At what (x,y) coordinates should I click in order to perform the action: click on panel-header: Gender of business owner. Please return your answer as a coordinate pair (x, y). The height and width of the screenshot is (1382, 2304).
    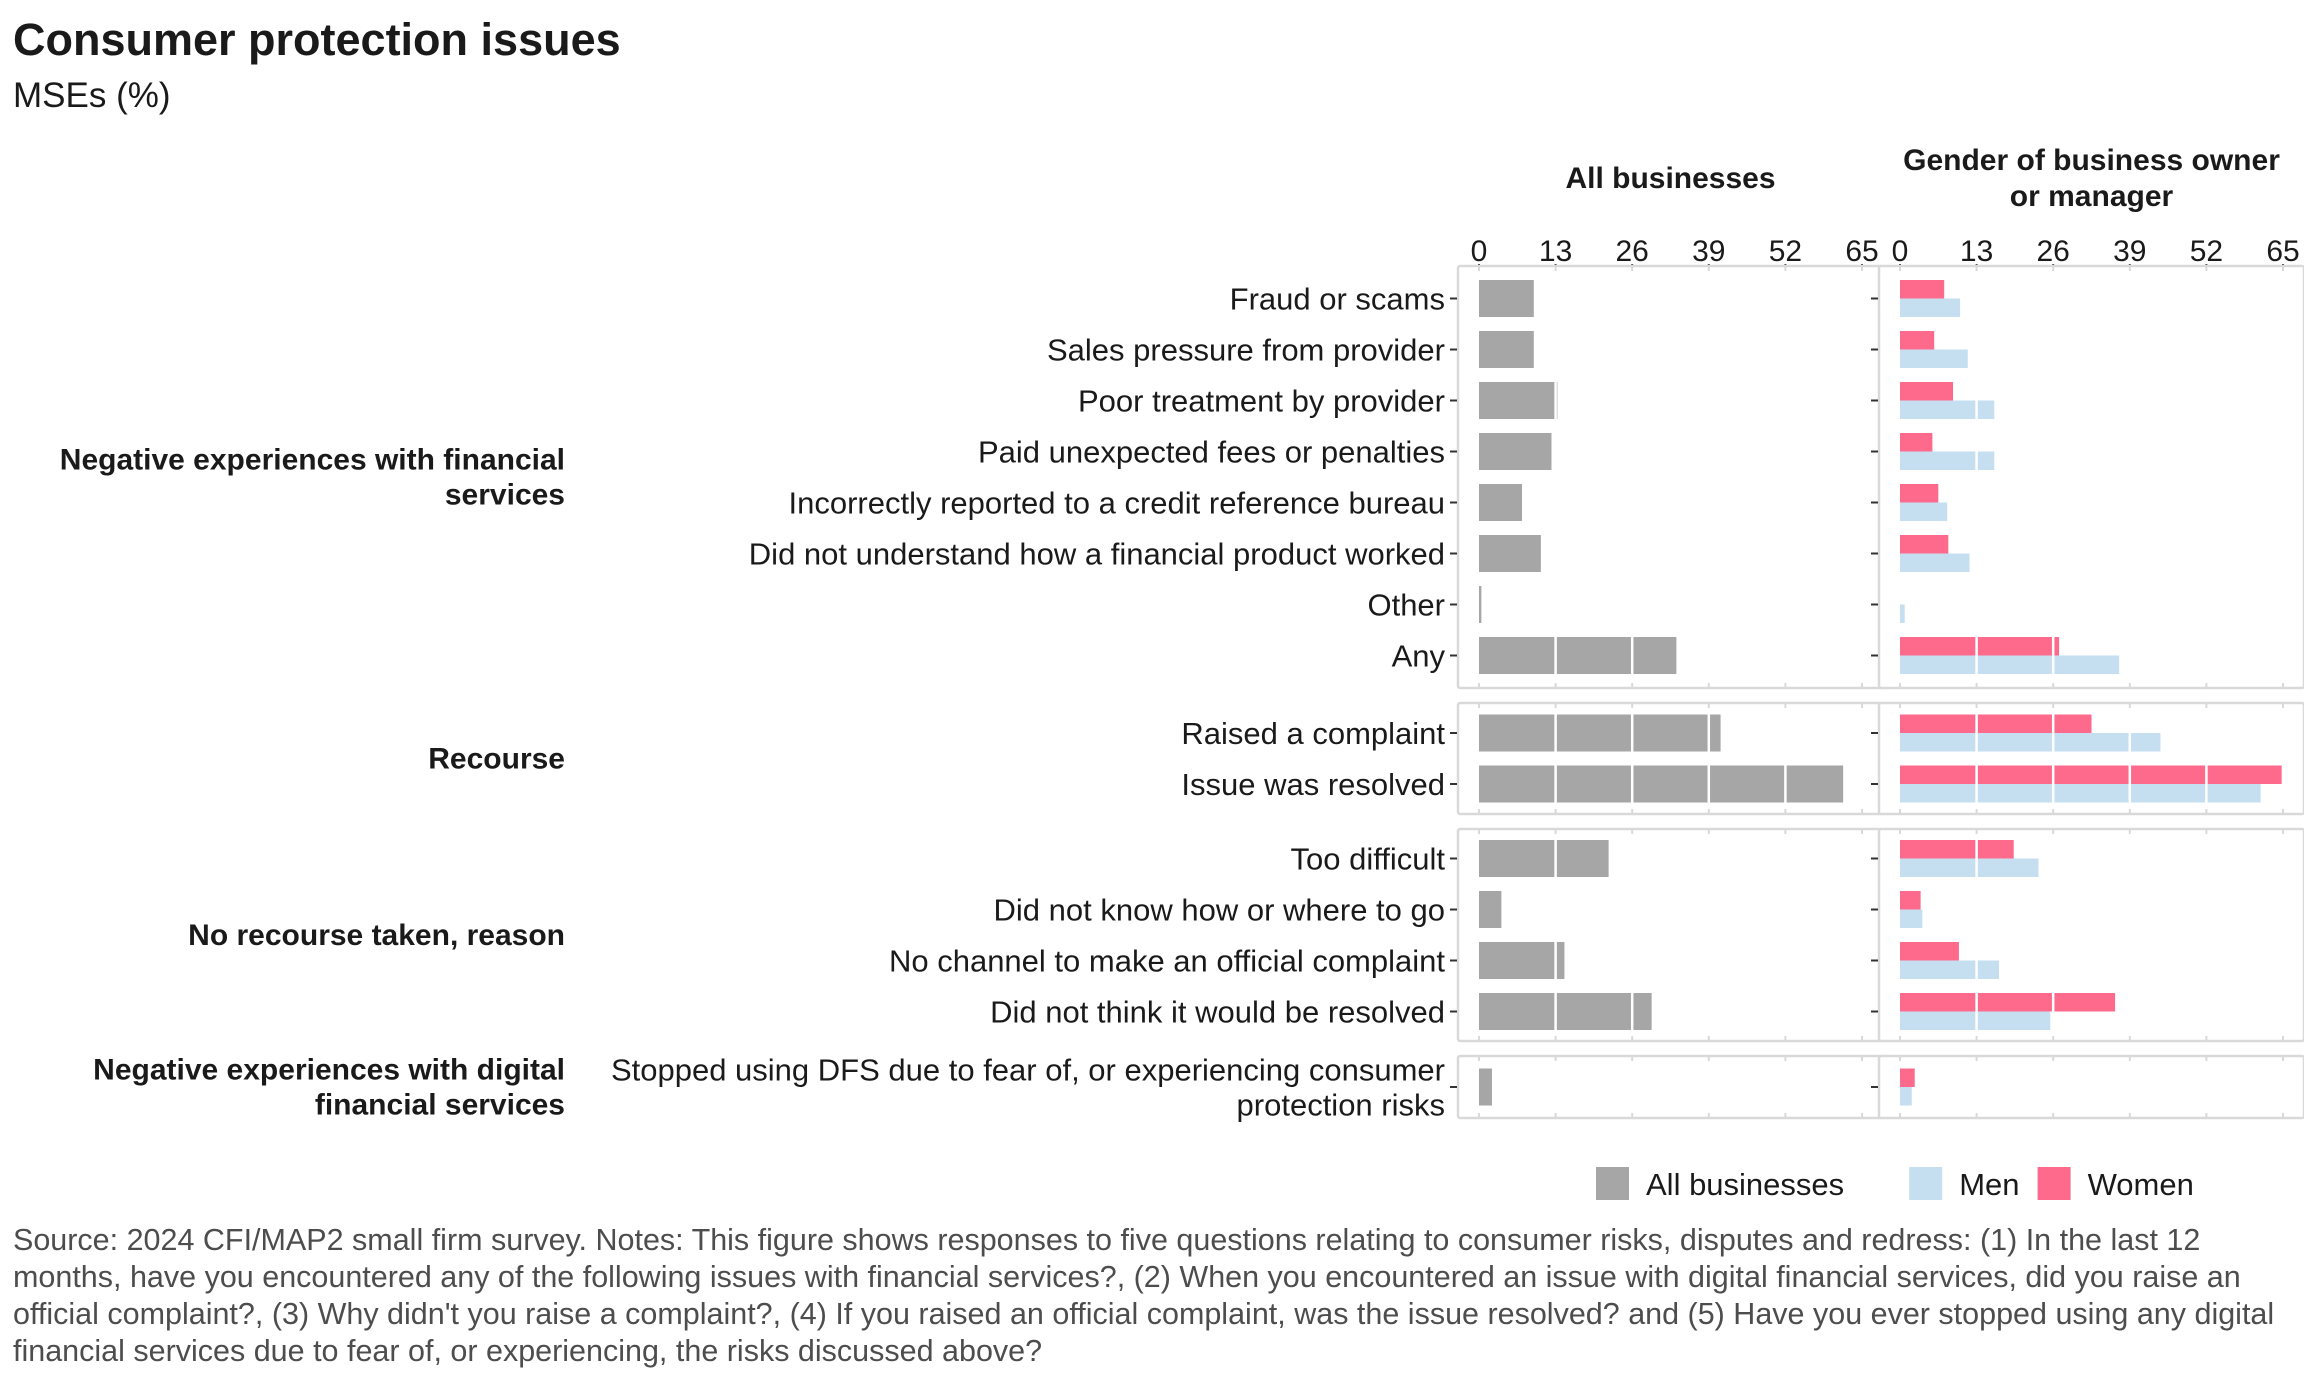
    Looking at the image, I should click on (2091, 160).